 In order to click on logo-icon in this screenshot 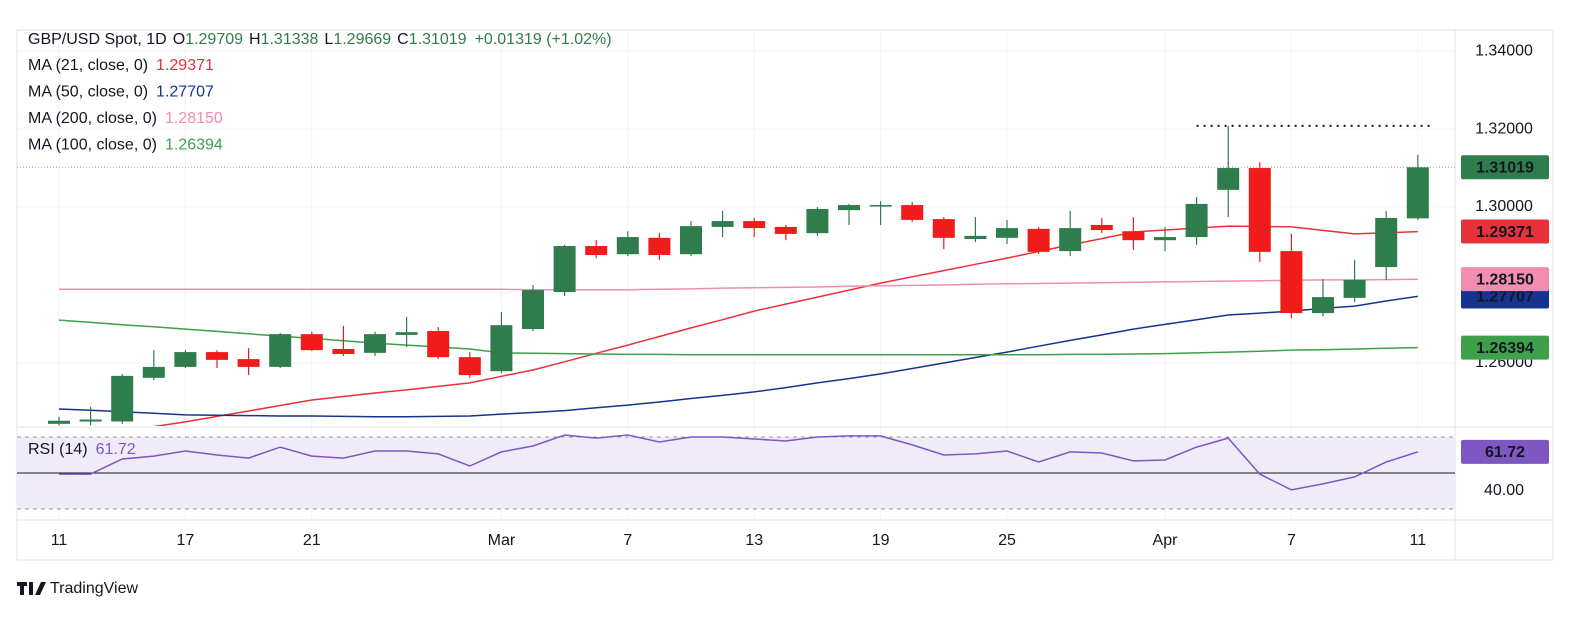, I will do `click(31, 588)`.